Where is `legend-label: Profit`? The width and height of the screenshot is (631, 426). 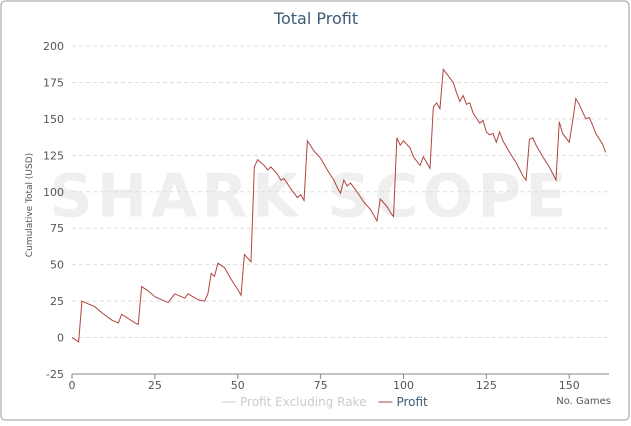
legend-label: Profit is located at coordinates (412, 402).